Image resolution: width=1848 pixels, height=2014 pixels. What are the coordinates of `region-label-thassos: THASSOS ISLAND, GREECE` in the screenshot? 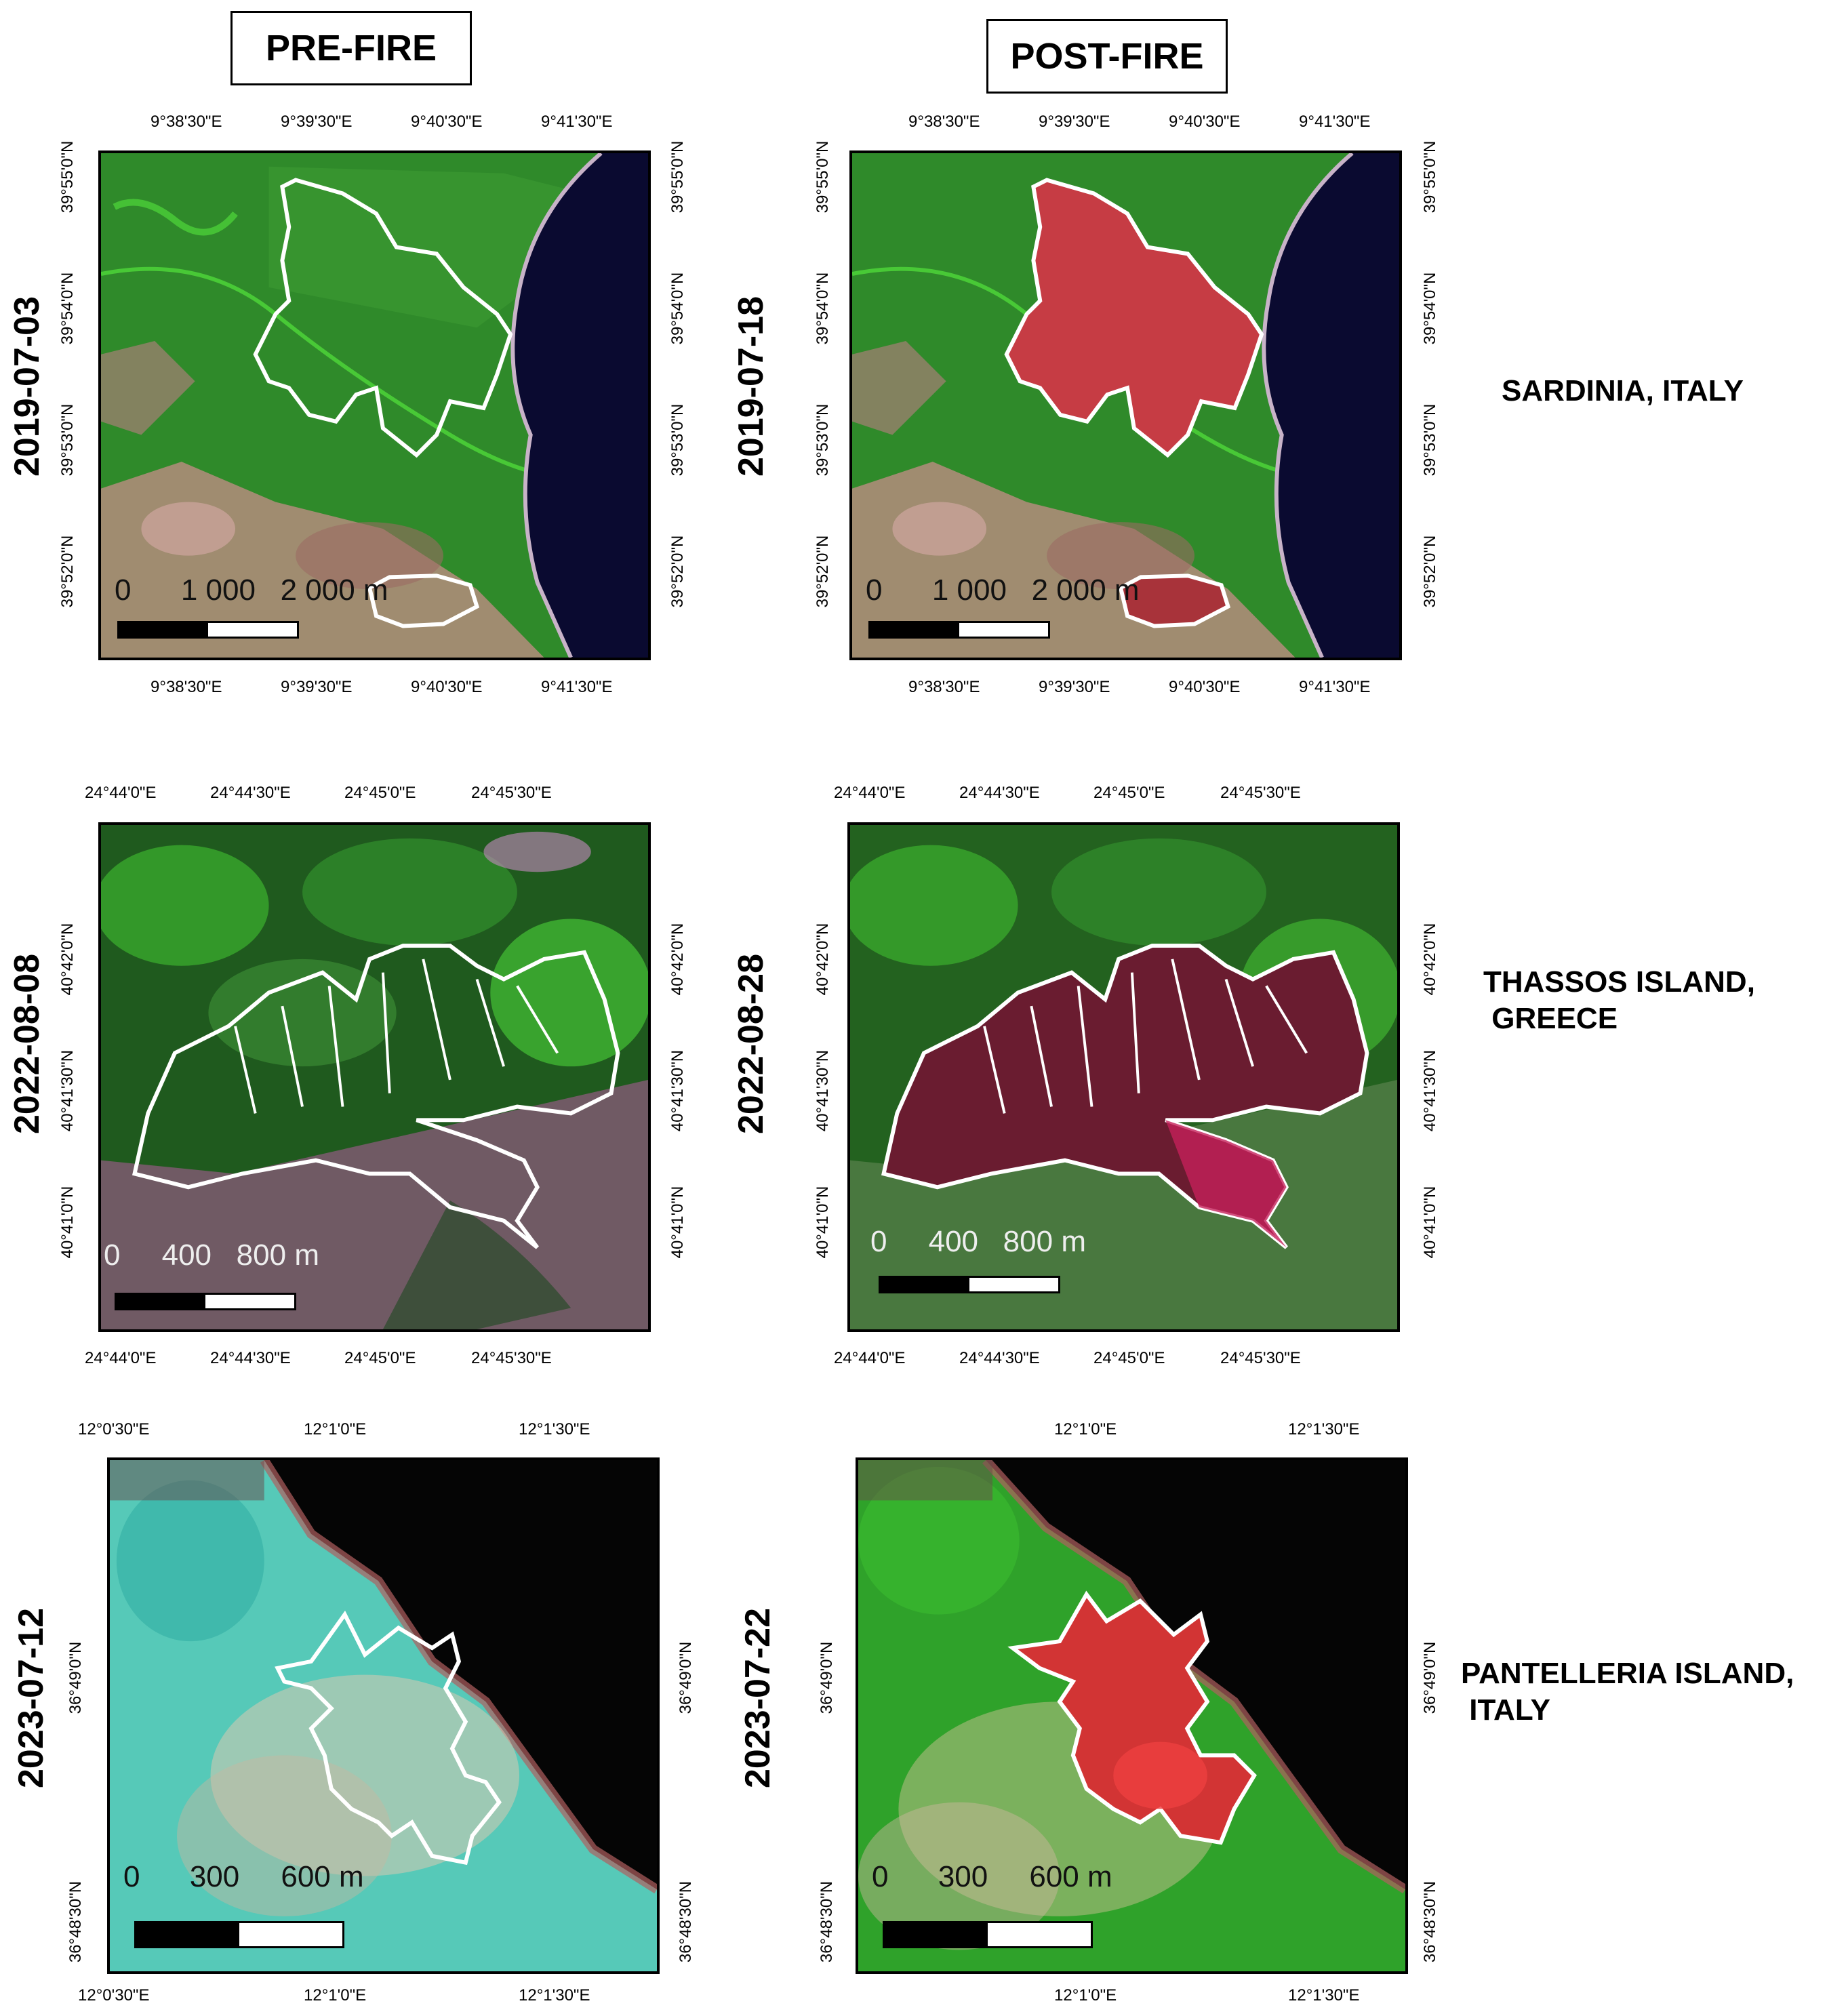 It's located at (1619, 1000).